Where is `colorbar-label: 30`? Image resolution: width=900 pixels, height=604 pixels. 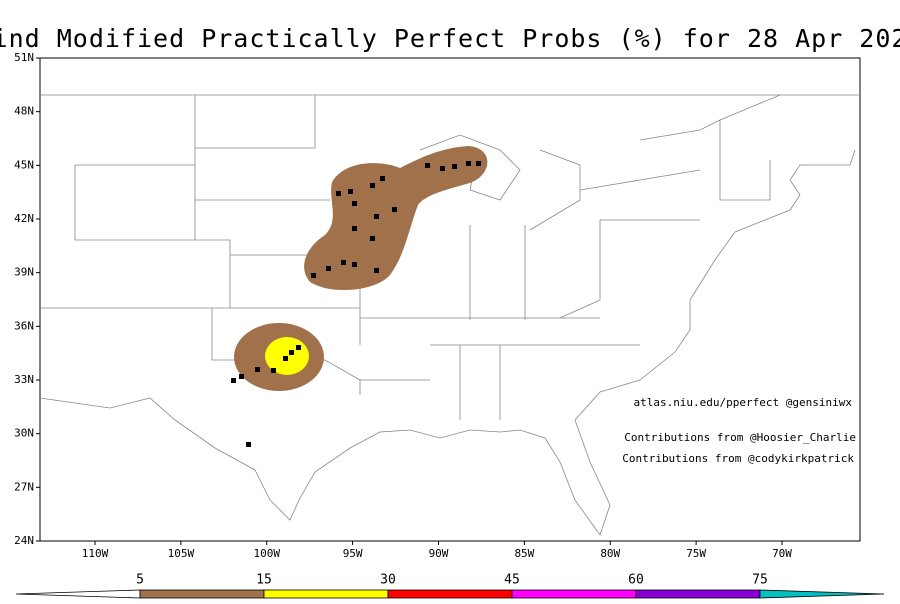
colorbar-label: 30 is located at coordinates (388, 580).